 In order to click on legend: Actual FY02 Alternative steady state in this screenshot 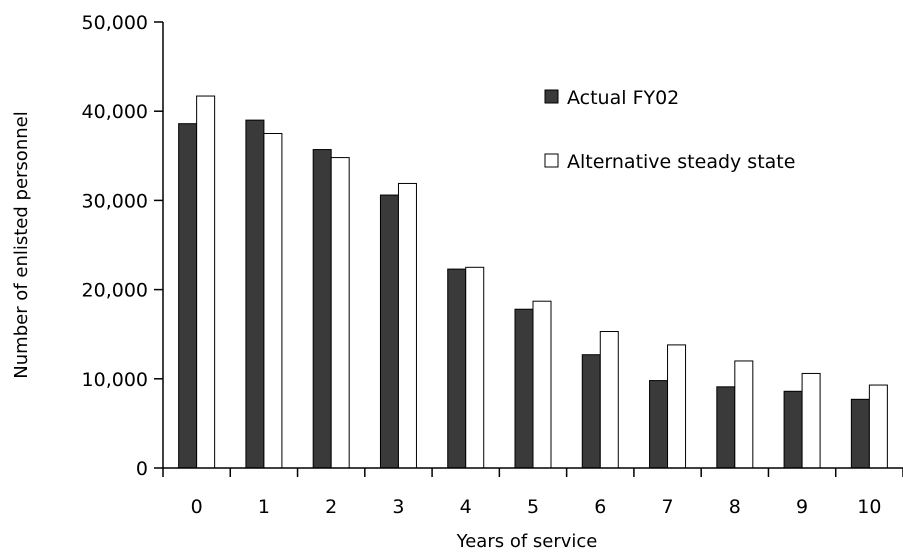, I will do `click(669, 130)`.